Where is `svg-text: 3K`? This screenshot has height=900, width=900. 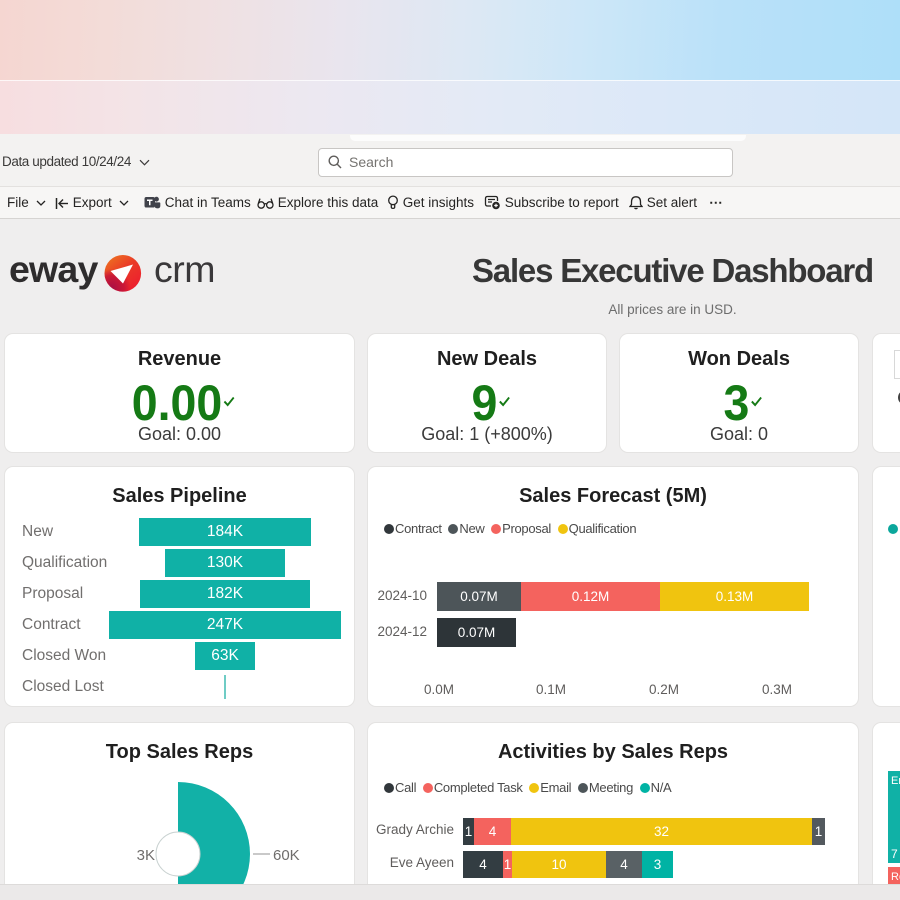 svg-text: 3K is located at coordinates (146, 855).